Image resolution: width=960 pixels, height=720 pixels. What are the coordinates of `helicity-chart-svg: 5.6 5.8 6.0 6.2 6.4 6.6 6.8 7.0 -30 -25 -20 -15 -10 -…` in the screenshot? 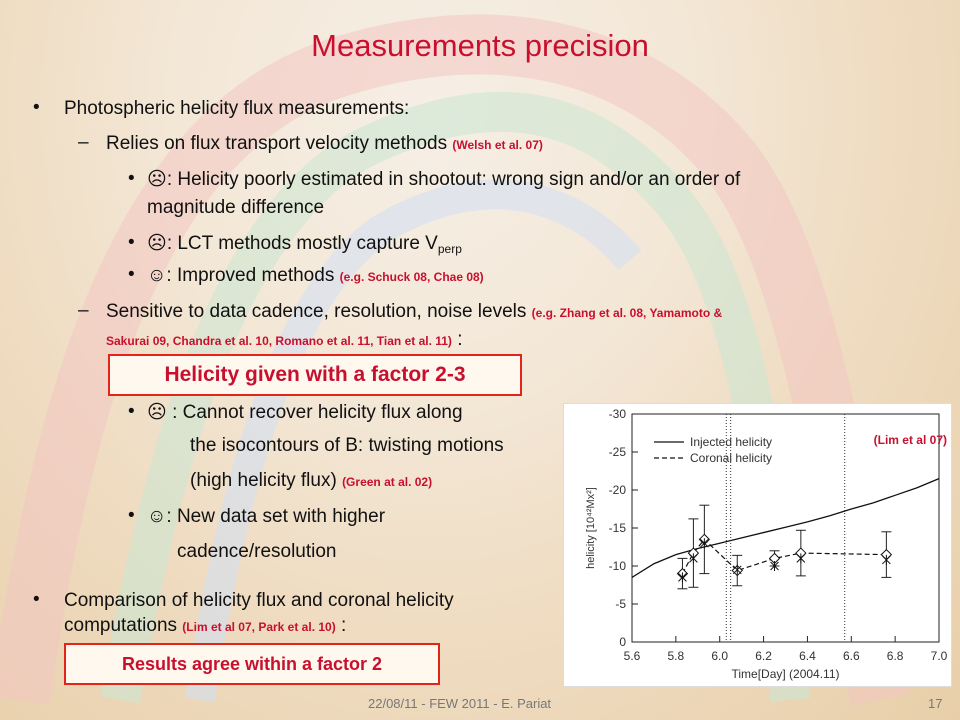 It's located at (766, 544).